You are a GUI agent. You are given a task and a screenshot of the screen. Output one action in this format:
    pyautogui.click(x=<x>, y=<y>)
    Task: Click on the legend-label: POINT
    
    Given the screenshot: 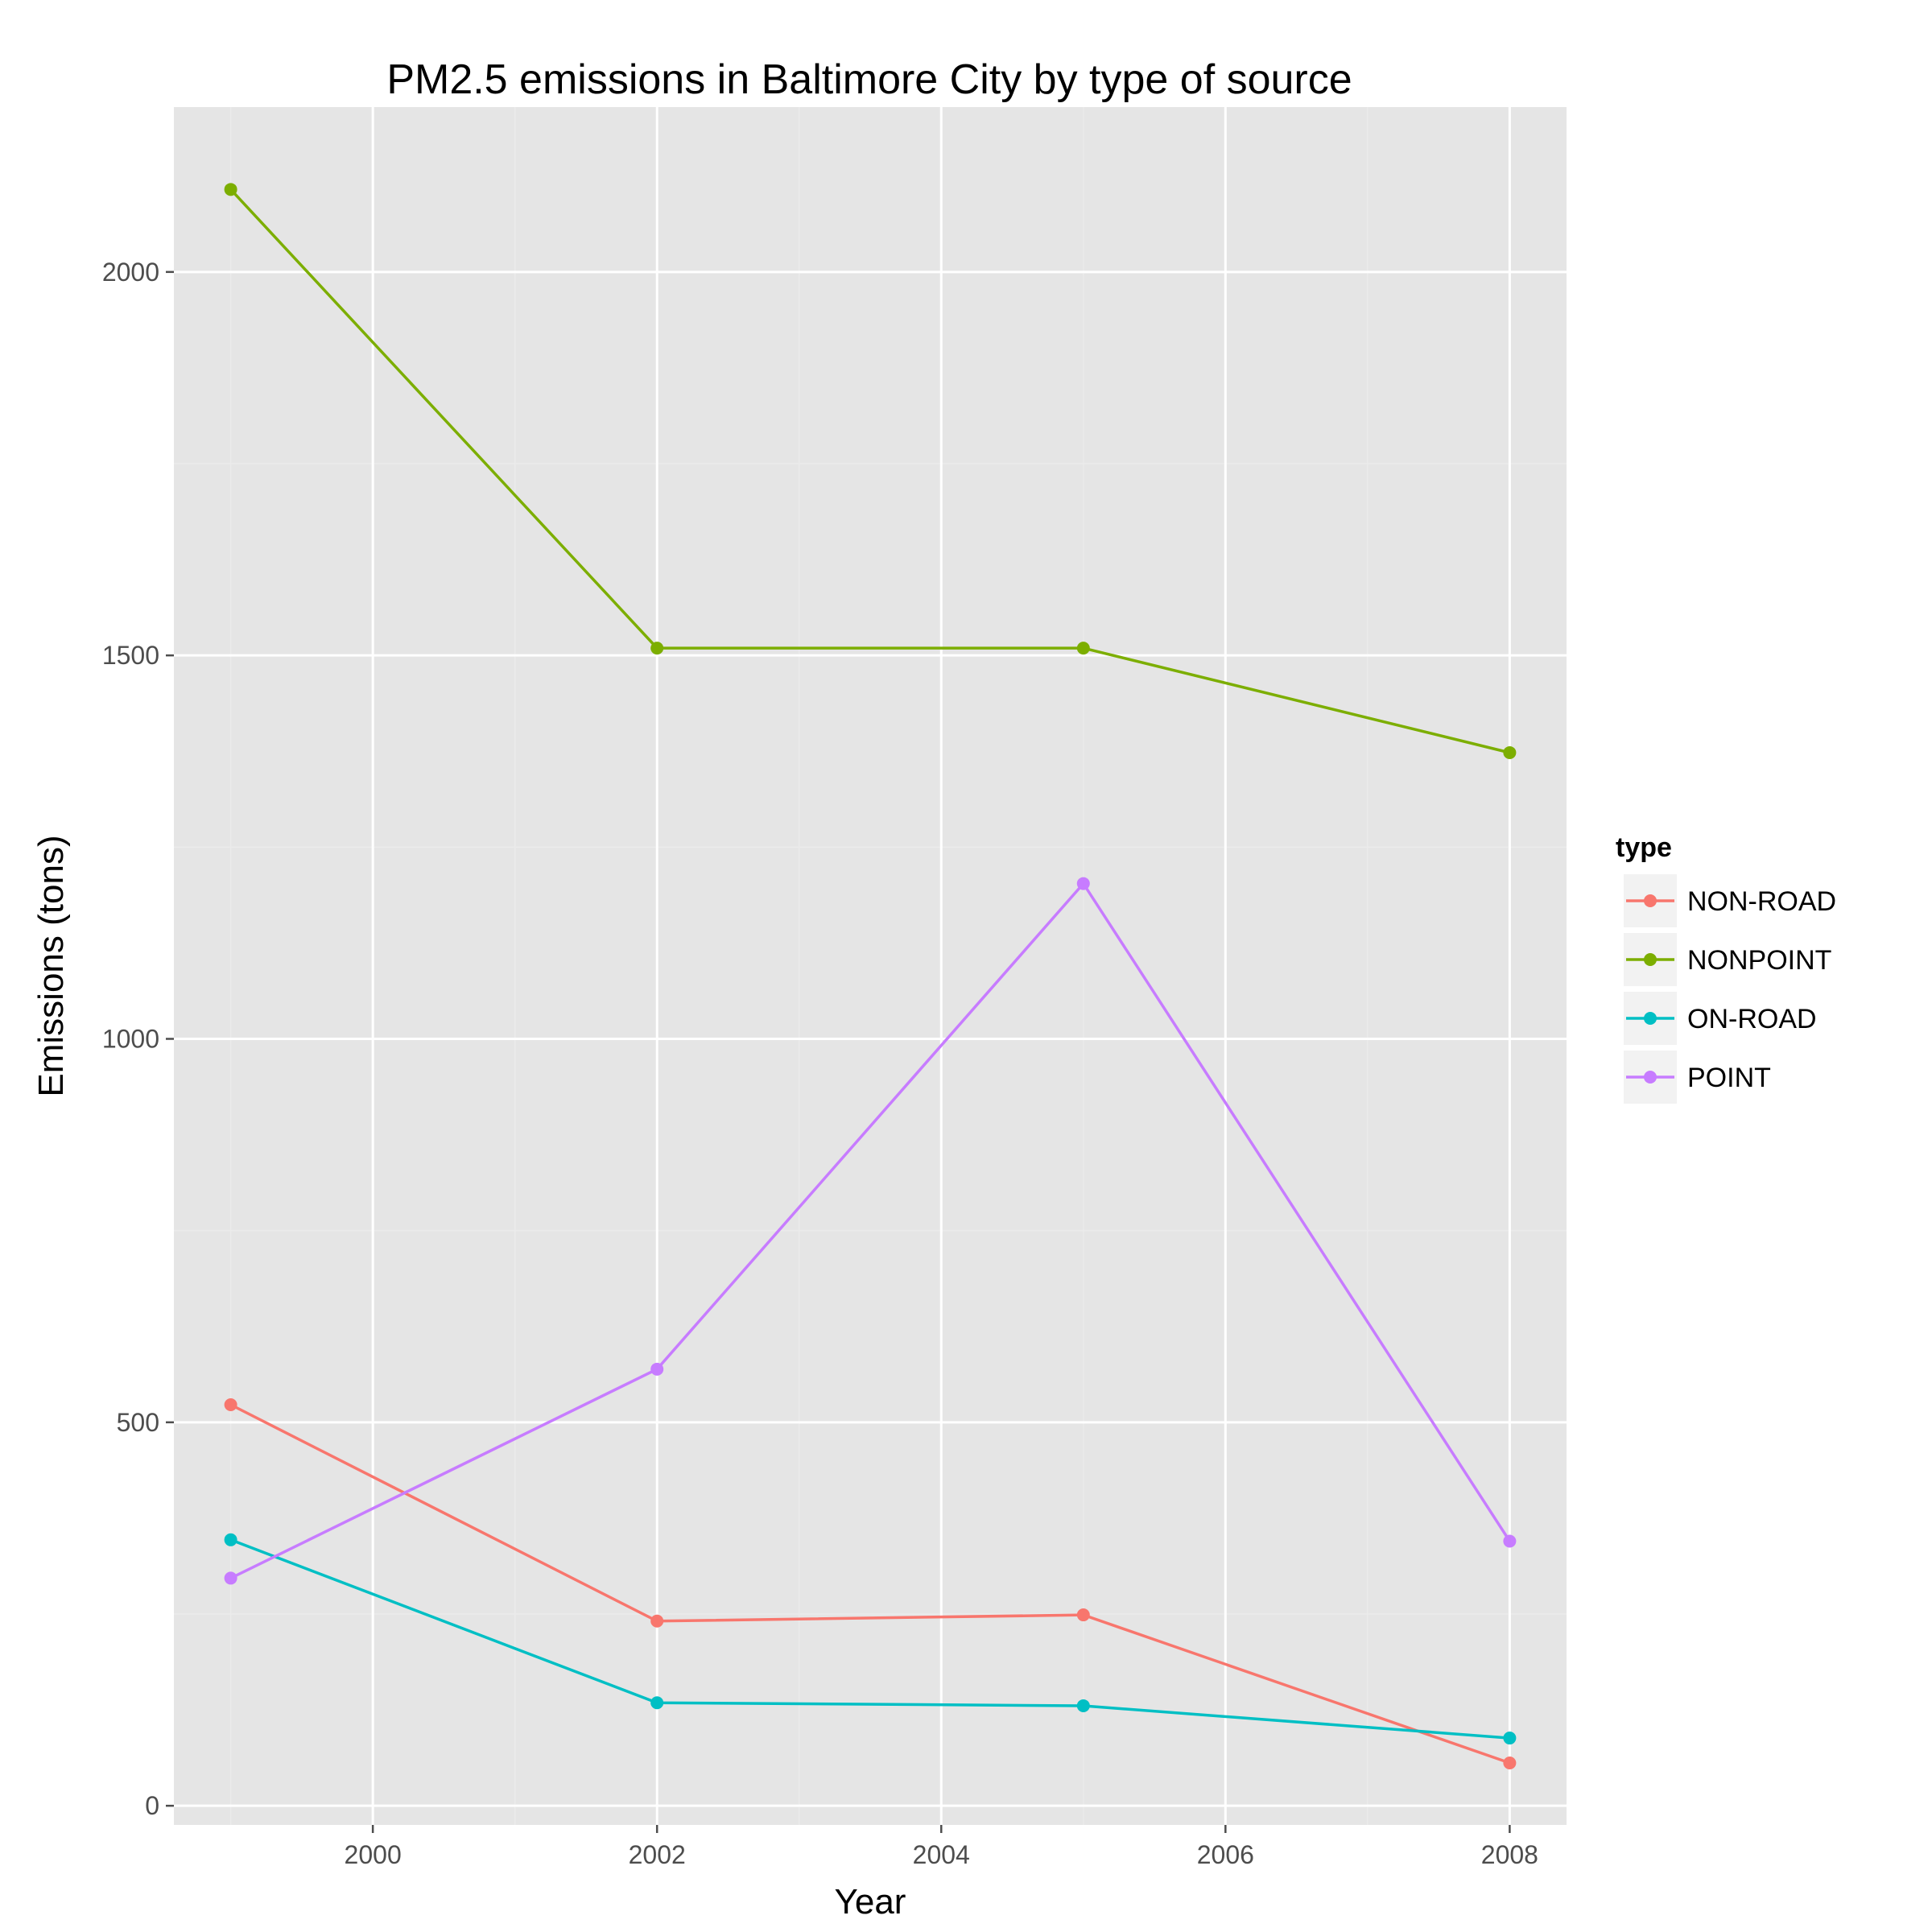 What is the action you would take?
    pyautogui.click(x=1729, y=1078)
    